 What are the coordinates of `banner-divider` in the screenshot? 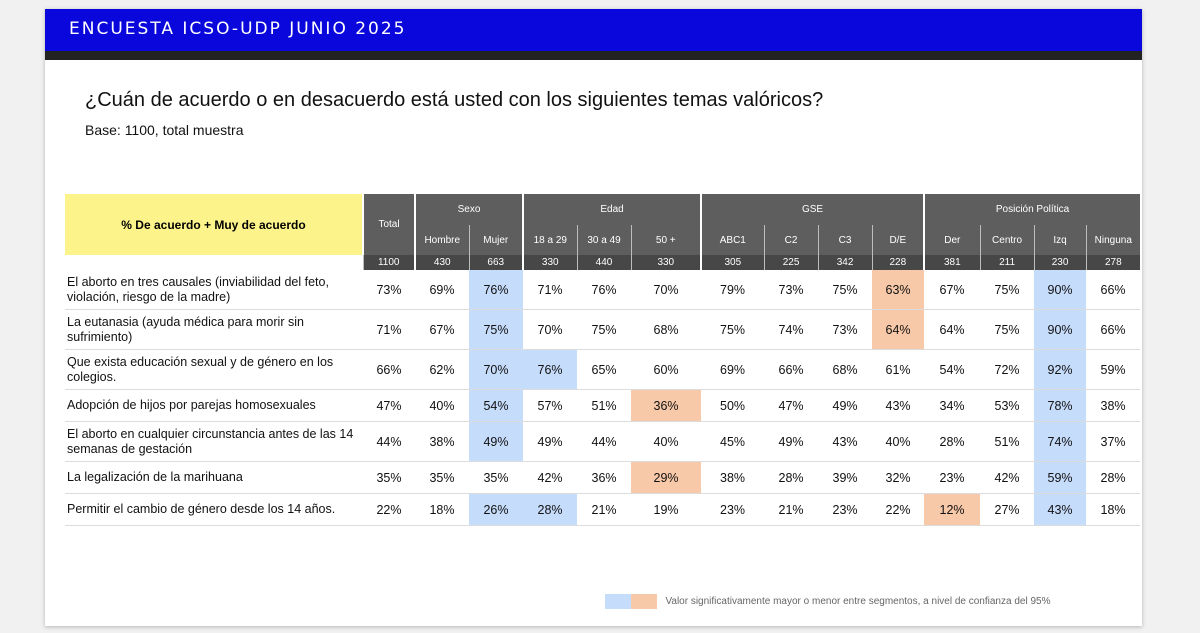 It's located at (593, 55).